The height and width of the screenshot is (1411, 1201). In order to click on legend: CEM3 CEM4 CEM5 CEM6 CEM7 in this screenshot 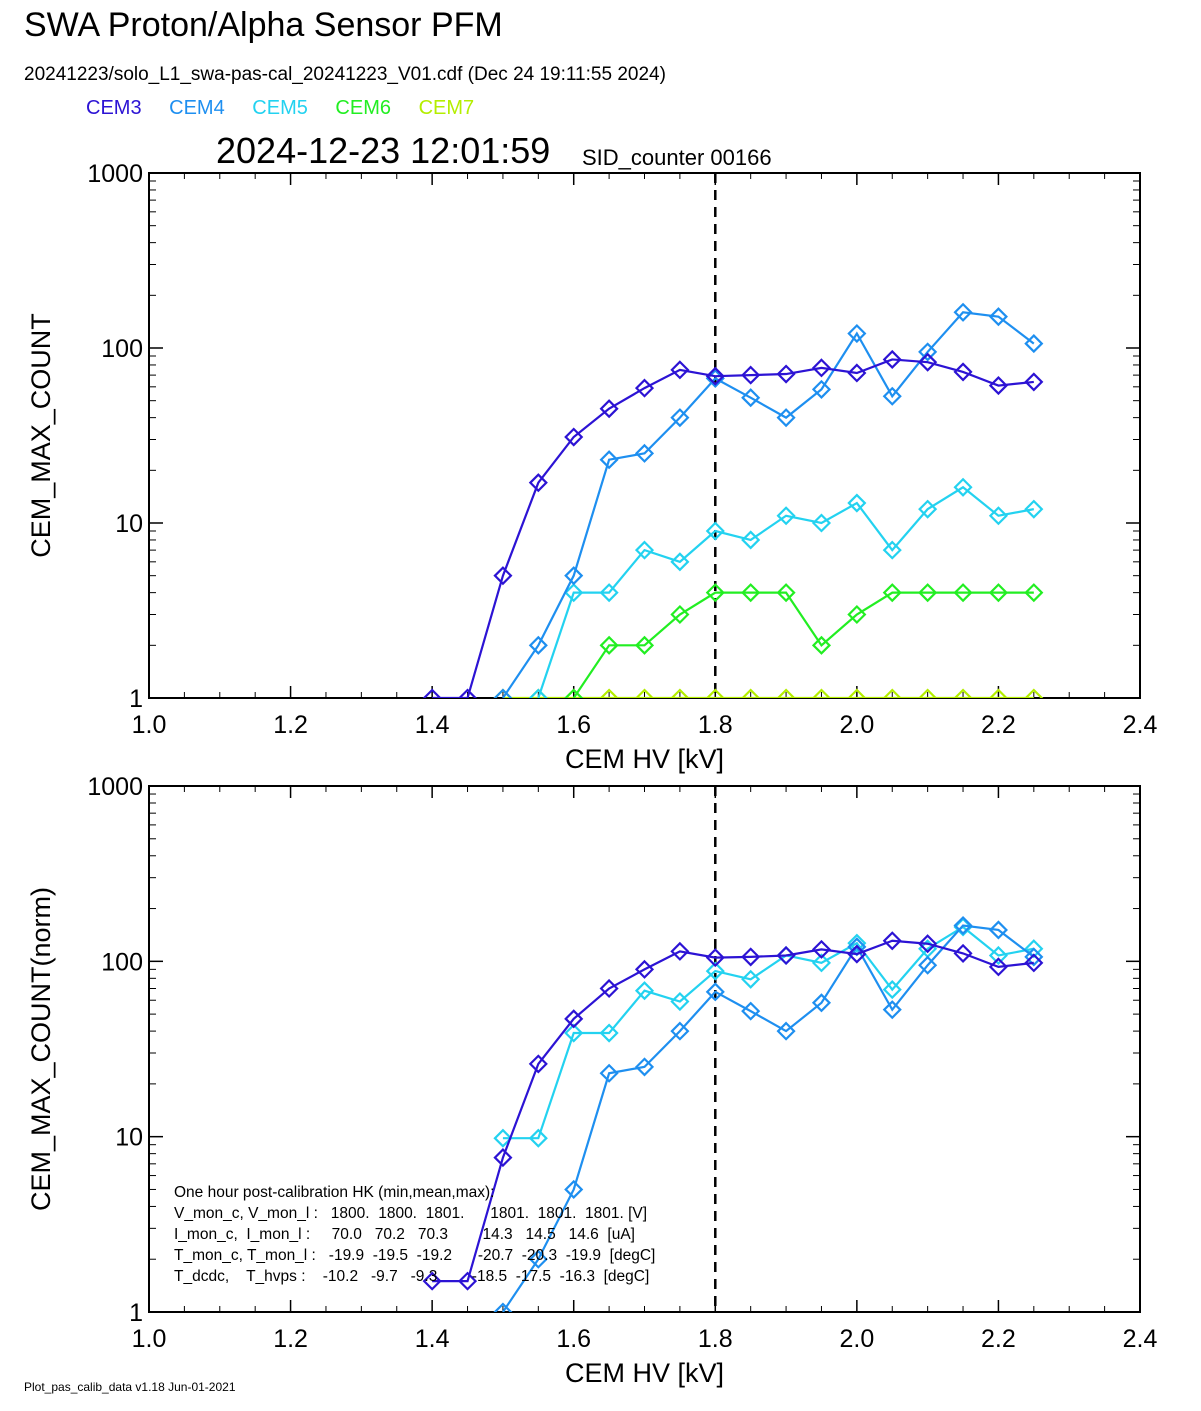, I will do `click(291, 108)`.